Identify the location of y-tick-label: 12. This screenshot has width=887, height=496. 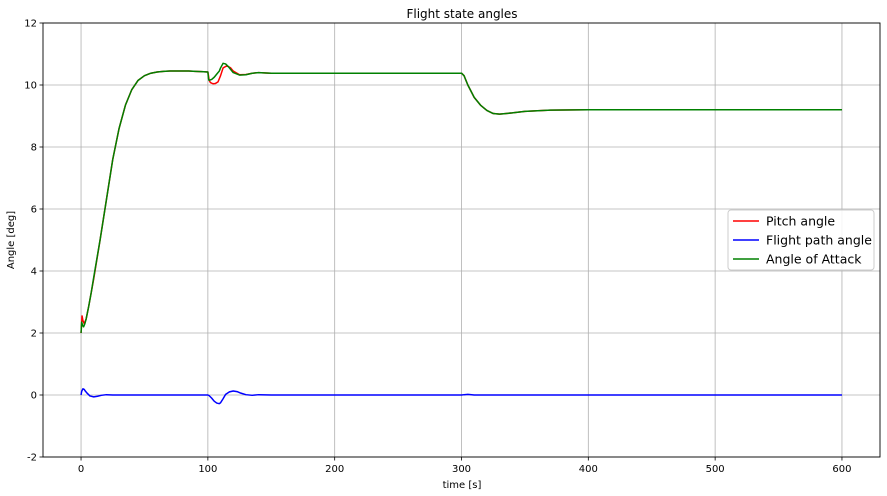
(30, 24).